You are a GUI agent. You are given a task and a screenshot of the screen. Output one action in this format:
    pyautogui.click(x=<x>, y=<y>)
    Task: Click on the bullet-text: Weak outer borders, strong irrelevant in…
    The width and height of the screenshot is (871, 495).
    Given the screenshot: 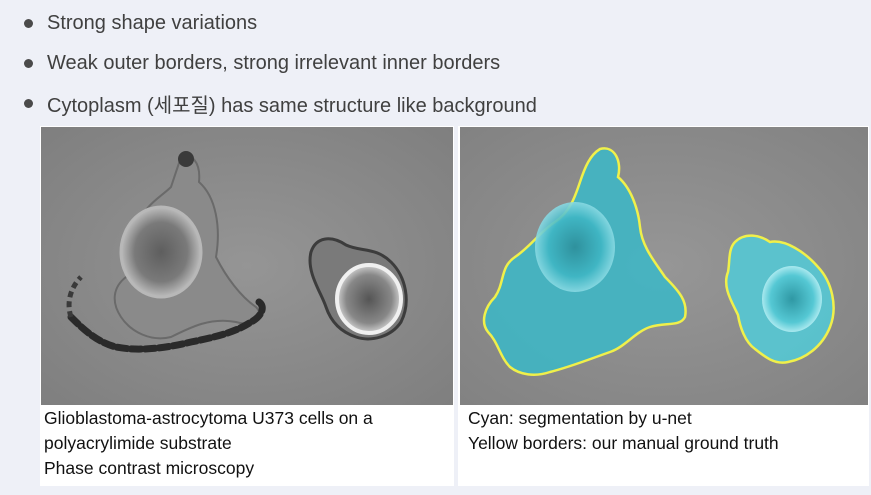 What is the action you would take?
    pyautogui.click(x=273, y=63)
    